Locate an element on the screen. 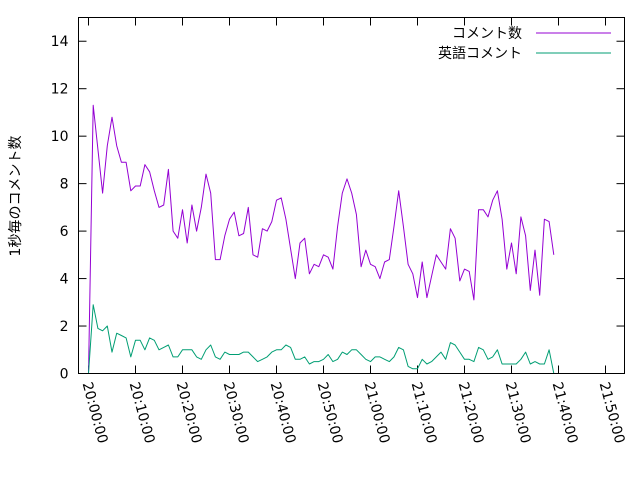 This screenshot has height=485, width=640. y-axis-label: 1秒毎のコメント数 is located at coordinates (16, 196).